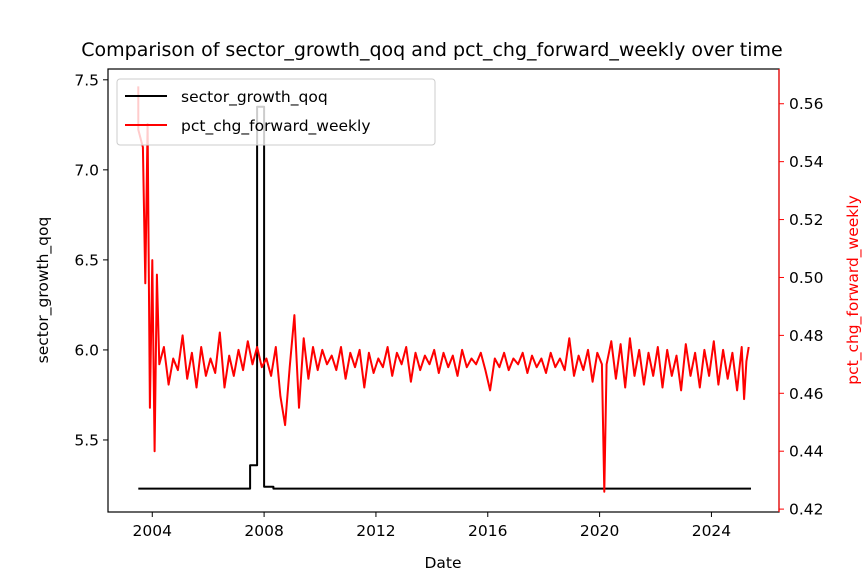 This screenshot has width=864, height=576. I want to click on left-tick-label-6.0: 6.0, so click(86, 350).